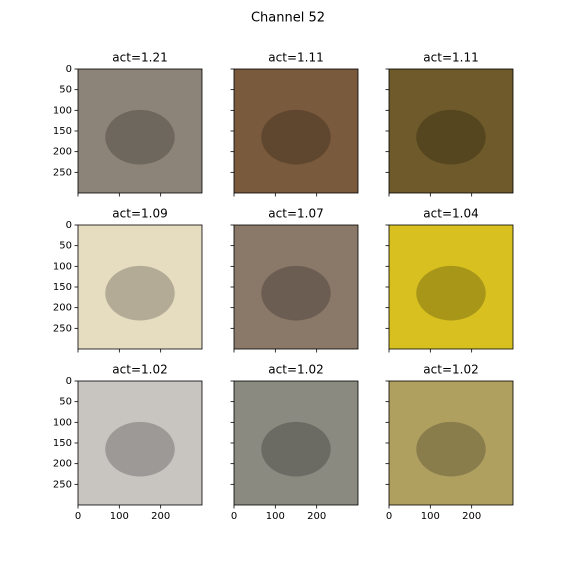  What do you see at coordinates (288, 18) in the screenshot?
I see `figure-title: Channel 52` at bounding box center [288, 18].